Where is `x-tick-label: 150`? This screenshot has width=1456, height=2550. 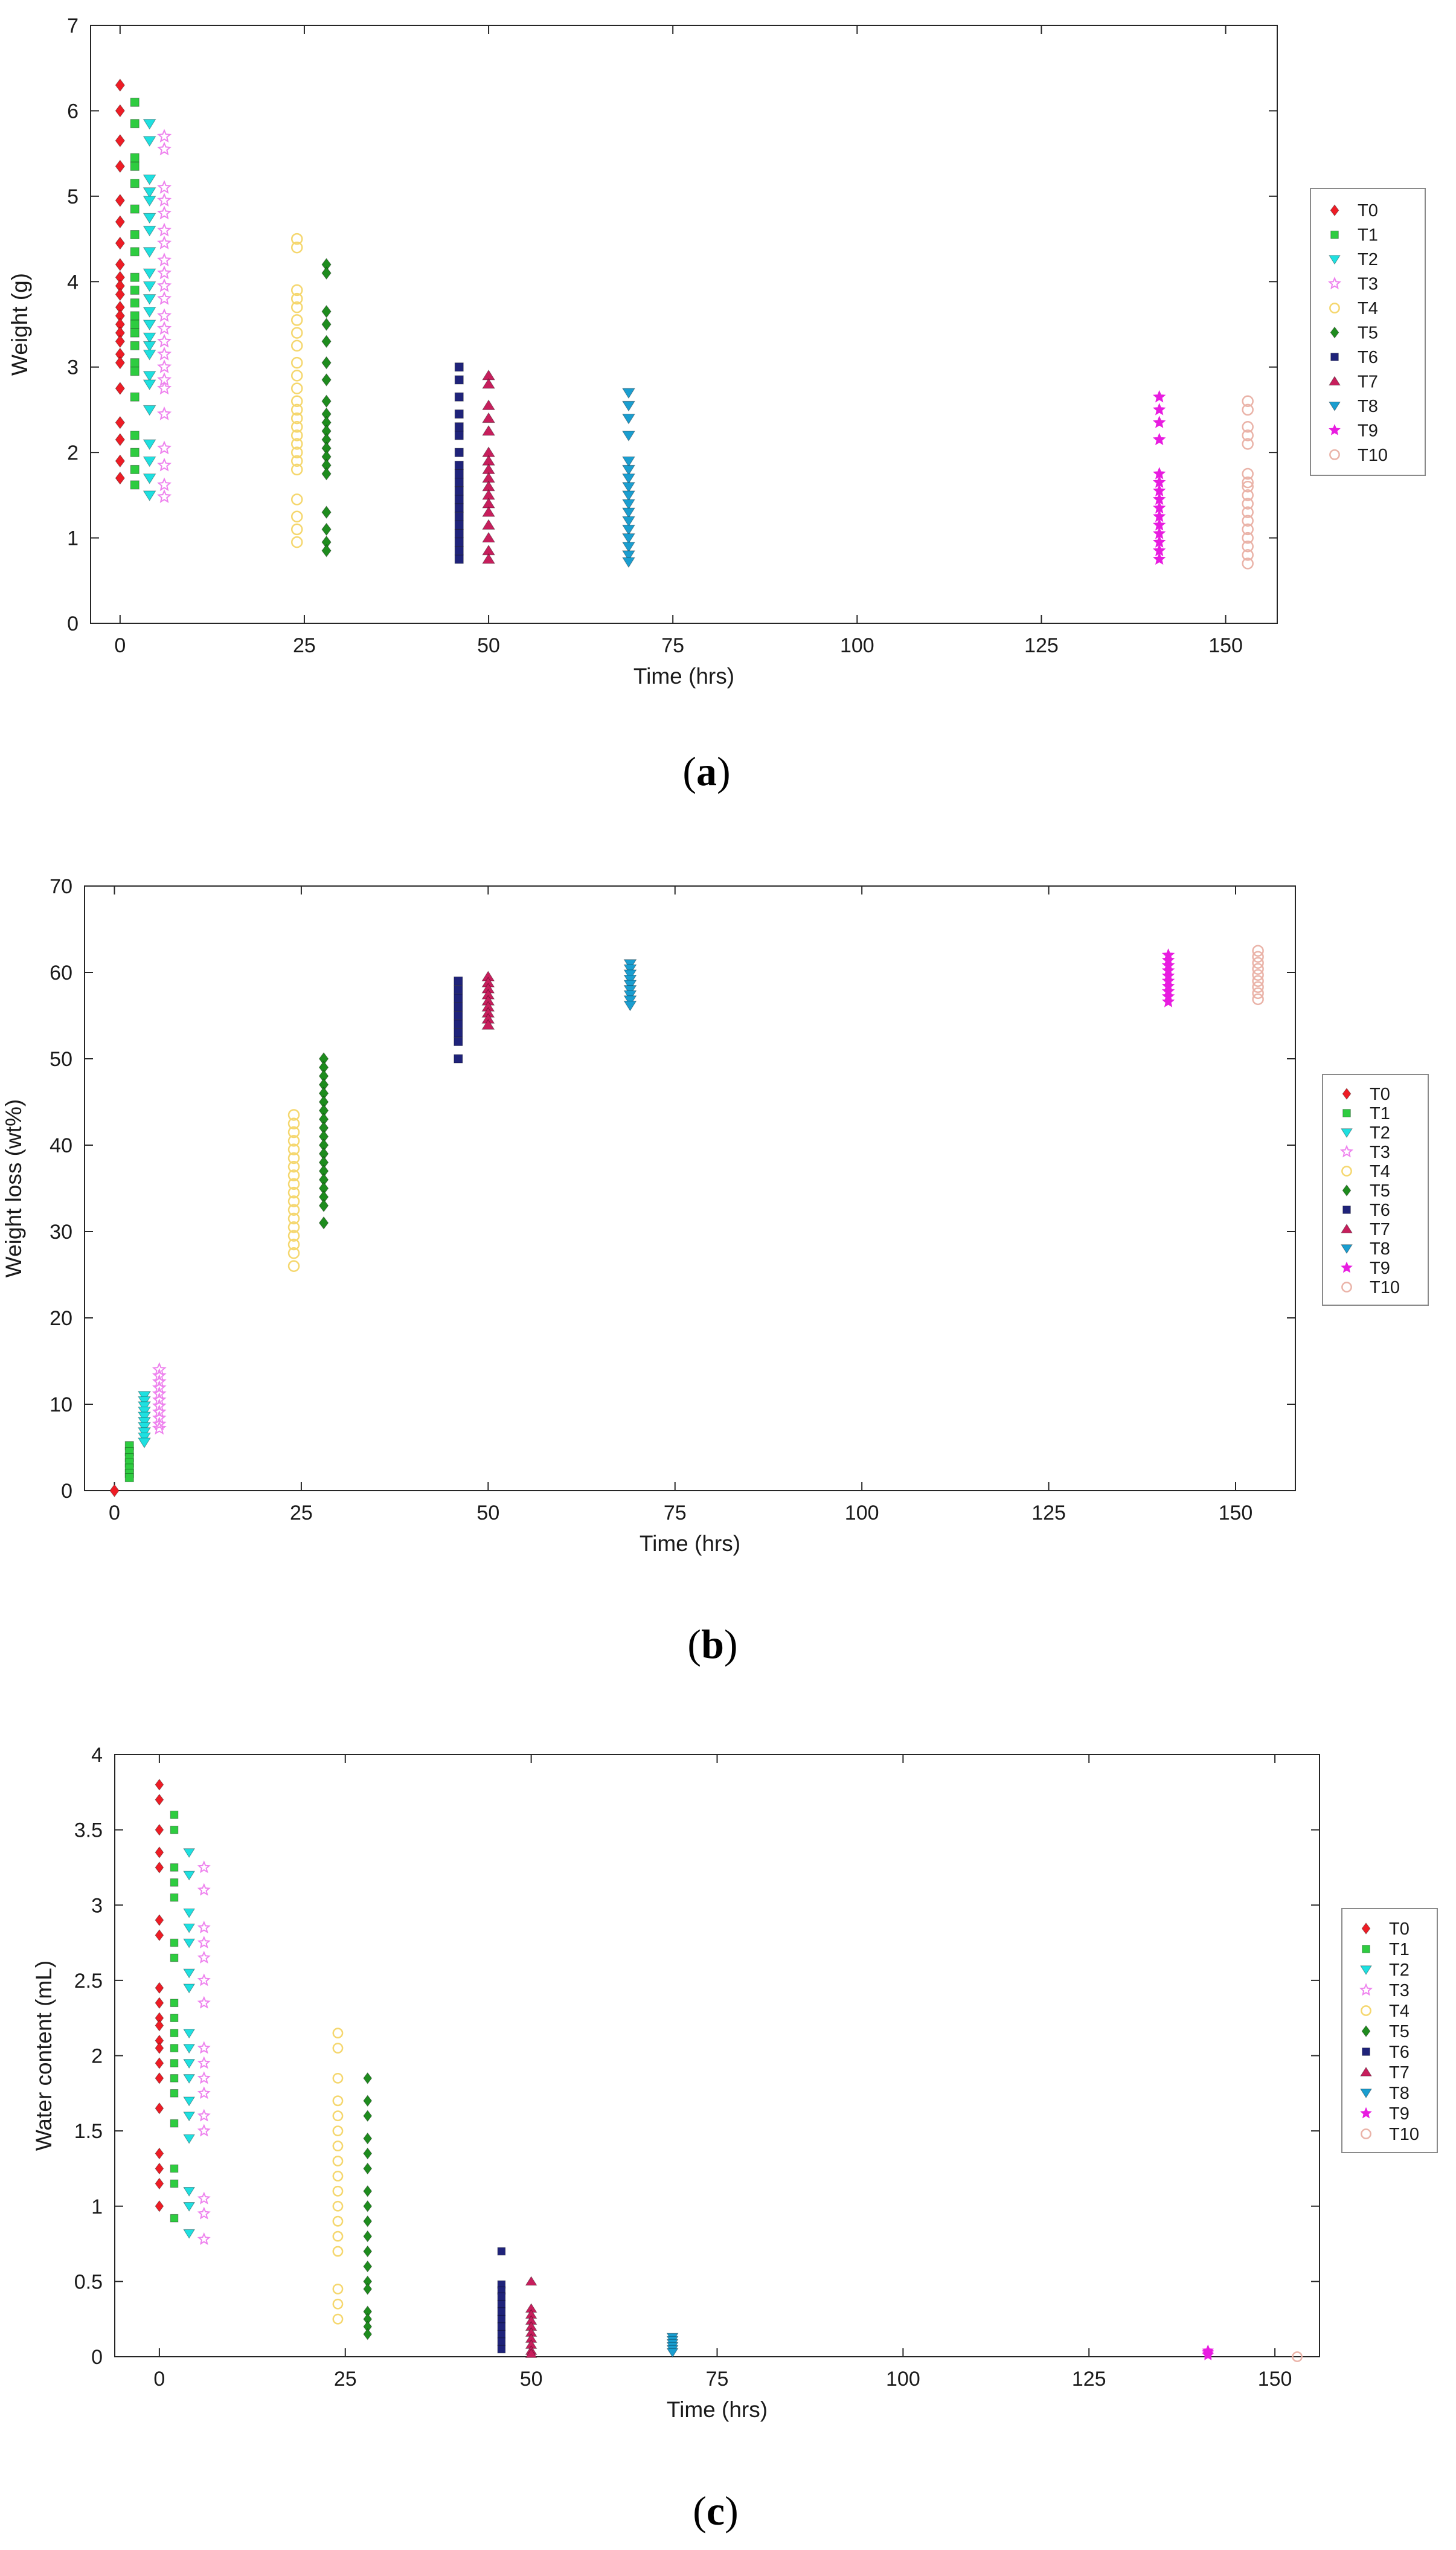 x-tick-label: 150 is located at coordinates (1236, 1512).